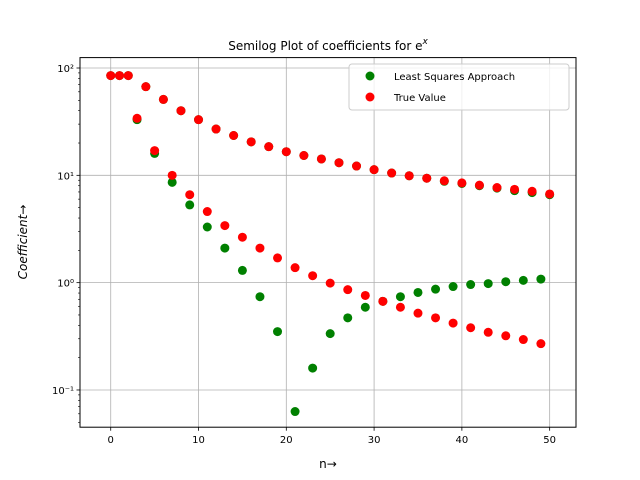  What do you see at coordinates (111, 440) in the screenshot?
I see `x-tick-label: 0` at bounding box center [111, 440].